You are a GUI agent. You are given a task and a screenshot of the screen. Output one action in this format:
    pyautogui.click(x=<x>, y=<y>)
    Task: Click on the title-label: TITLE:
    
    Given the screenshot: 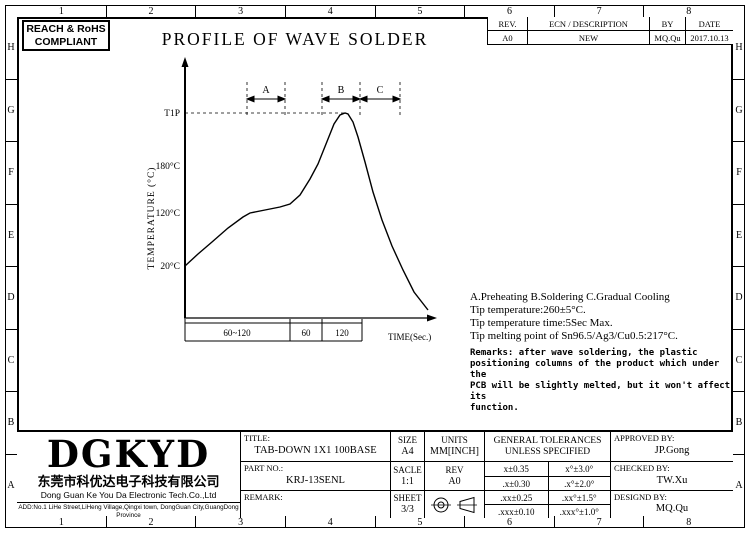 What is the action you would take?
    pyautogui.click(x=257, y=438)
    